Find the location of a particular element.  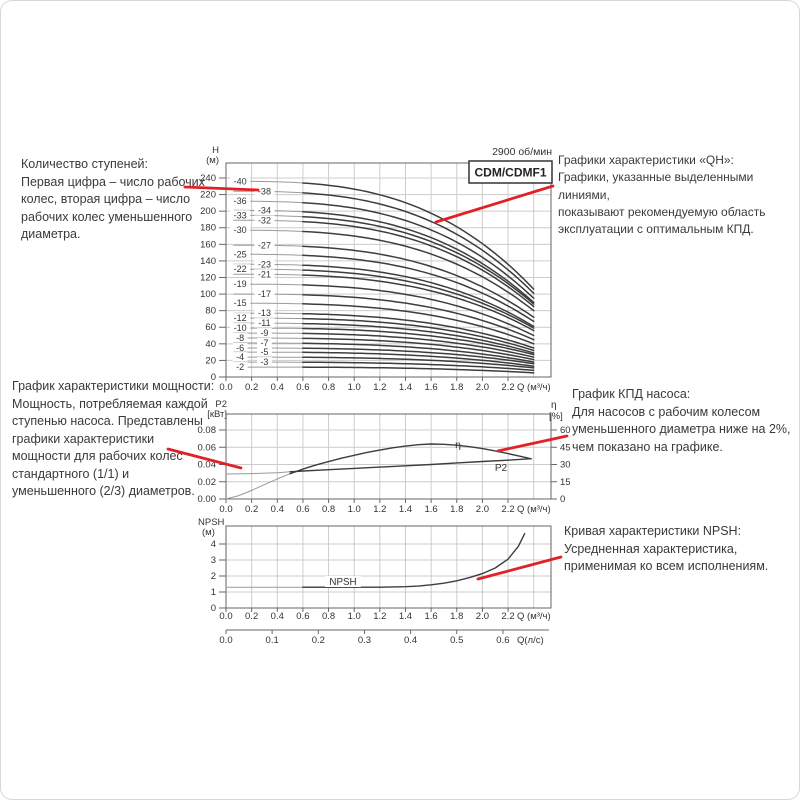

qh-curve--25: -25 is located at coordinates (382, 286).